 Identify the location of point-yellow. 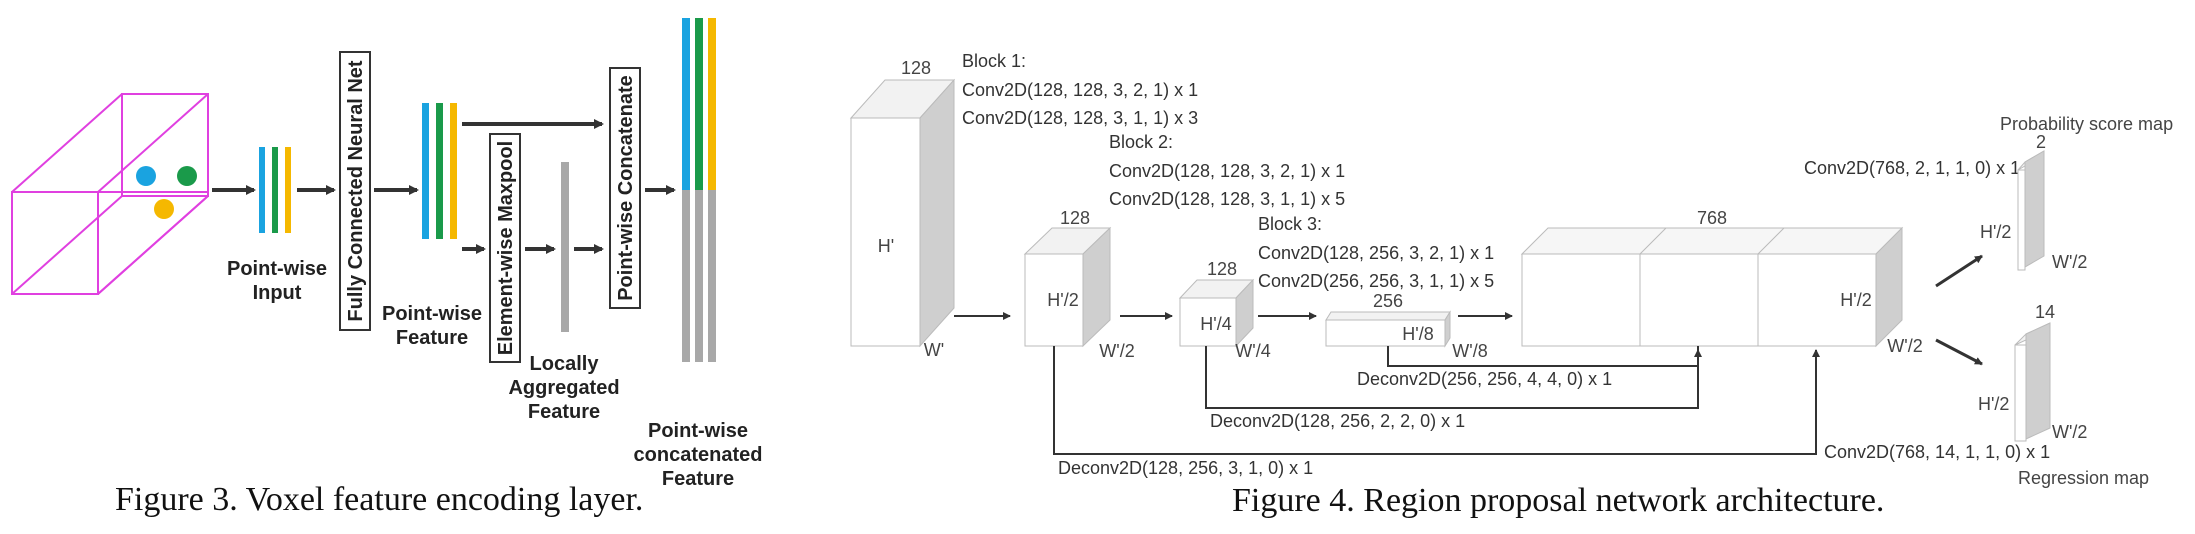
(164, 209).